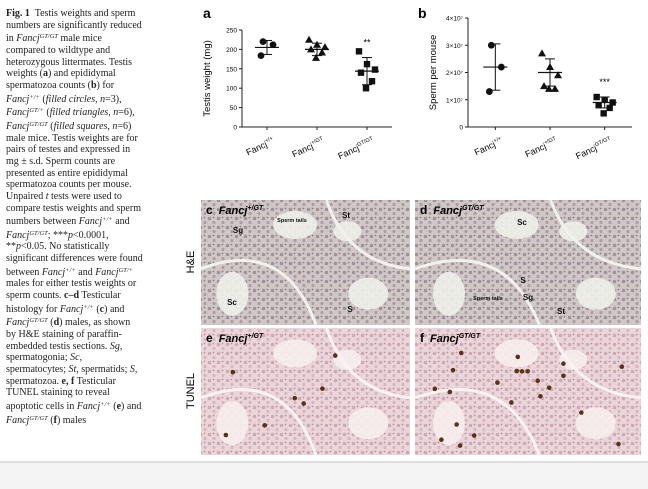  What do you see at coordinates (47, 196) in the screenshot?
I see `caption-text: t` at bounding box center [47, 196].